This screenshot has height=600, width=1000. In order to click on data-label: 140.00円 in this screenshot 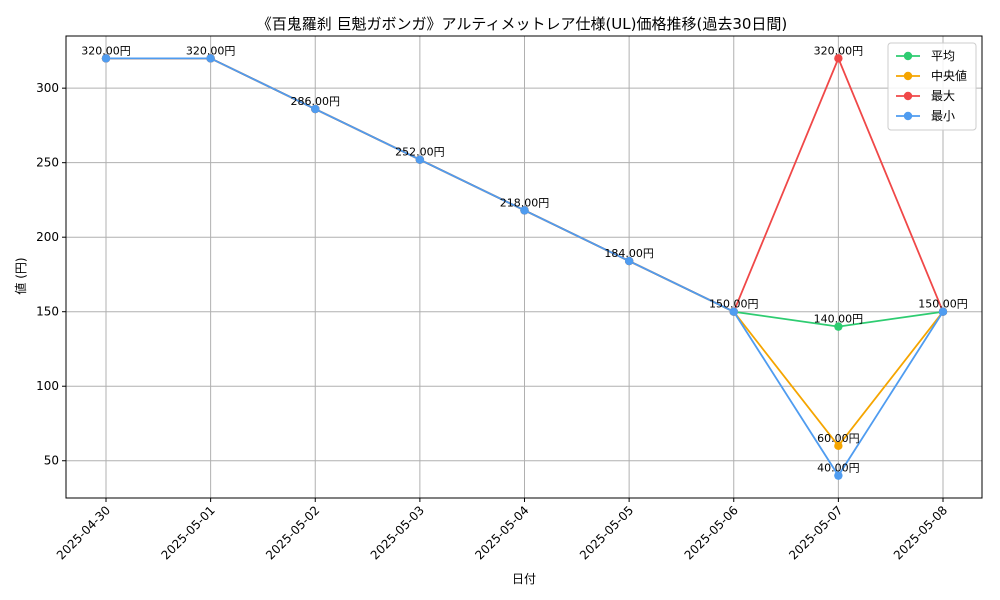, I will do `click(839, 319)`.